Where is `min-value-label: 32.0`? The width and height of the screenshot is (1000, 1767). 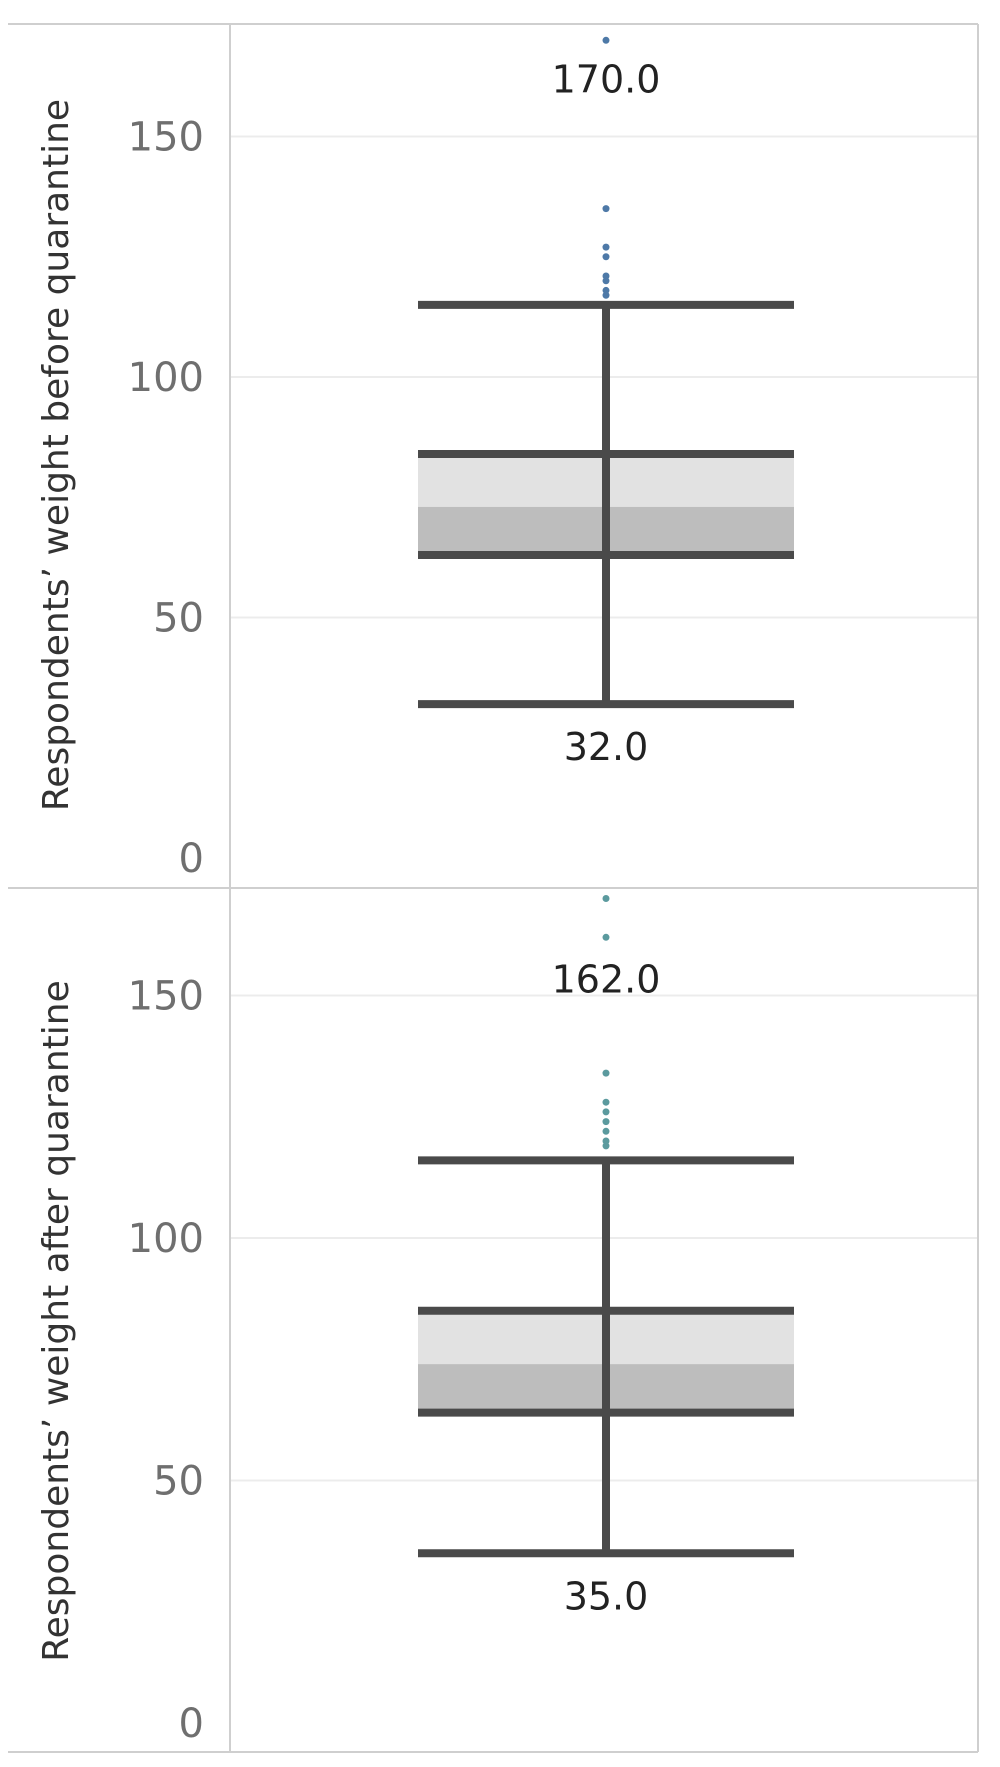
min-value-label: 32.0 is located at coordinates (606, 747).